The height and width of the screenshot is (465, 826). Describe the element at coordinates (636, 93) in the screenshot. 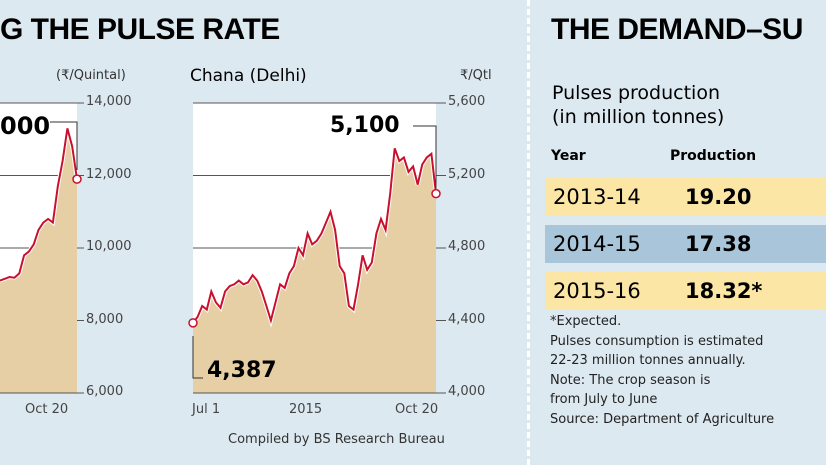

I see `table-subtitle-1: Pulses production` at that location.